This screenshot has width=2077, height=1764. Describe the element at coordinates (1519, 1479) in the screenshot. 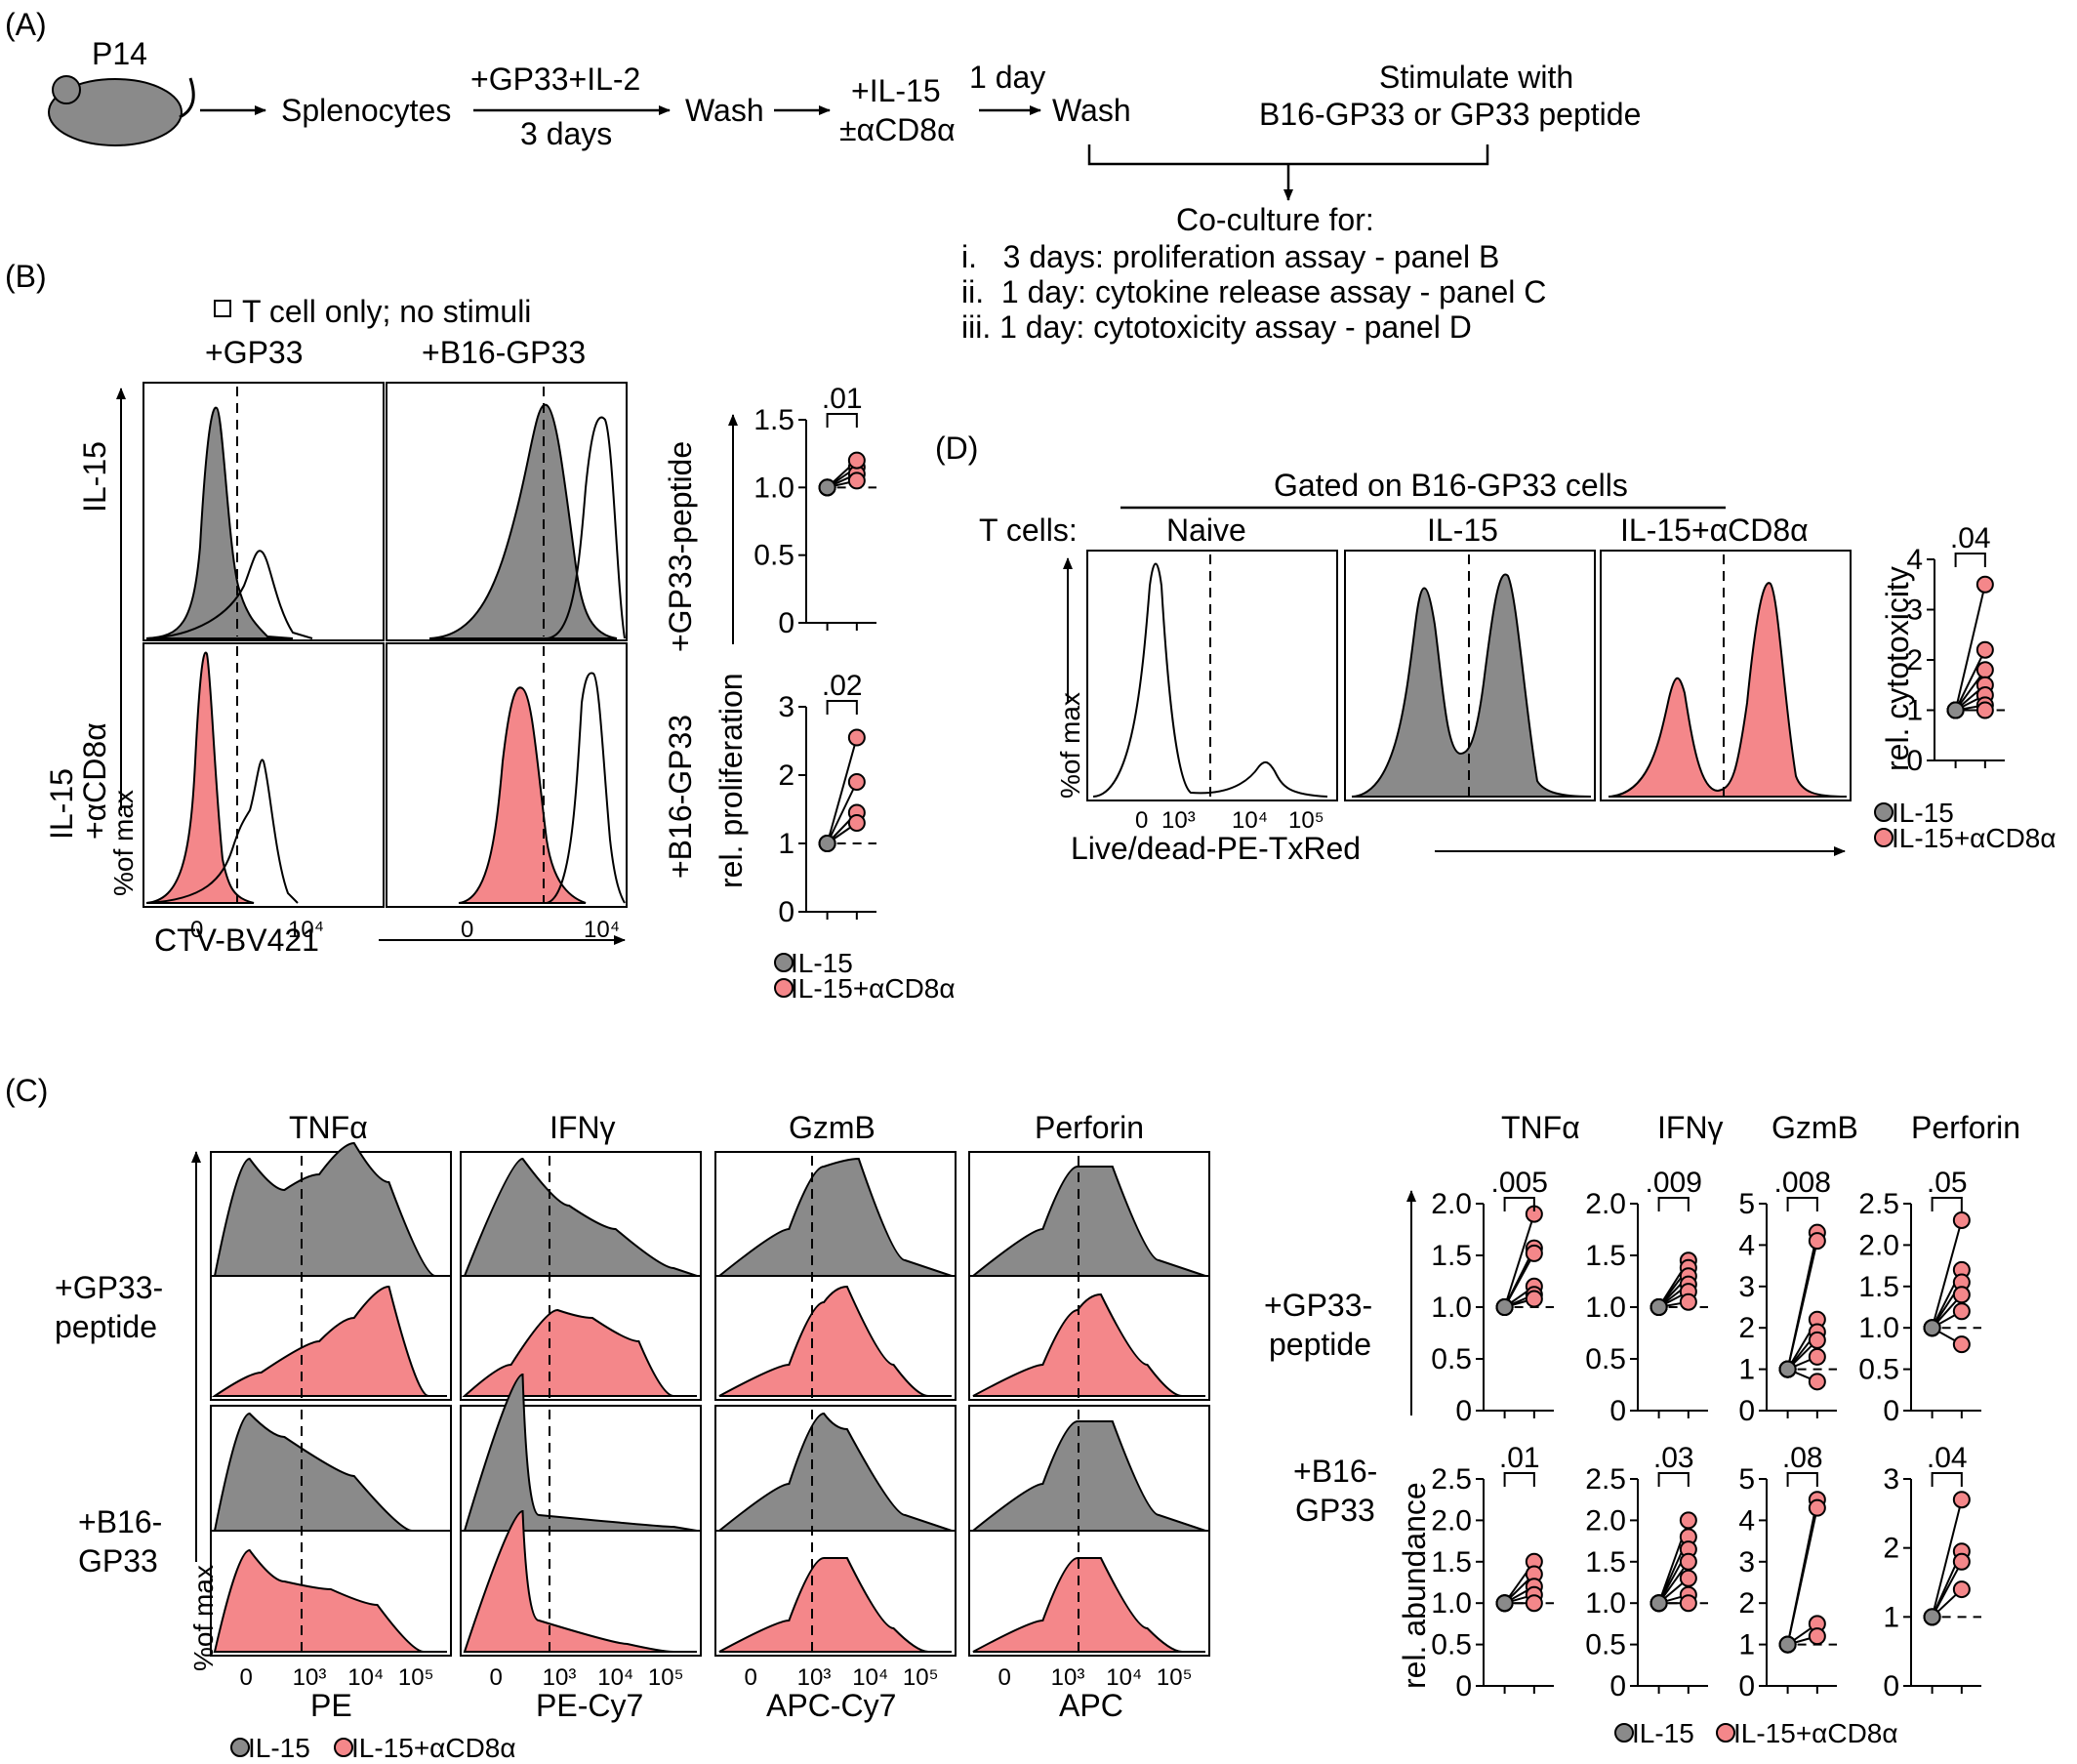

I see `abund-b16-tnfa-bracket` at that location.